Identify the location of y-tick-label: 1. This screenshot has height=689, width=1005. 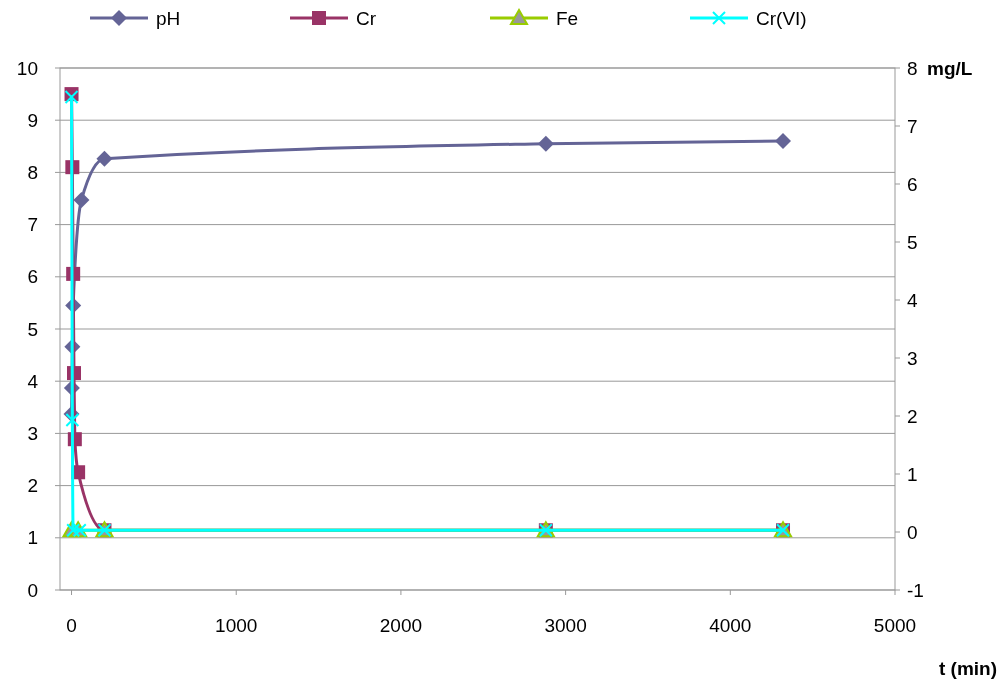
(32, 538).